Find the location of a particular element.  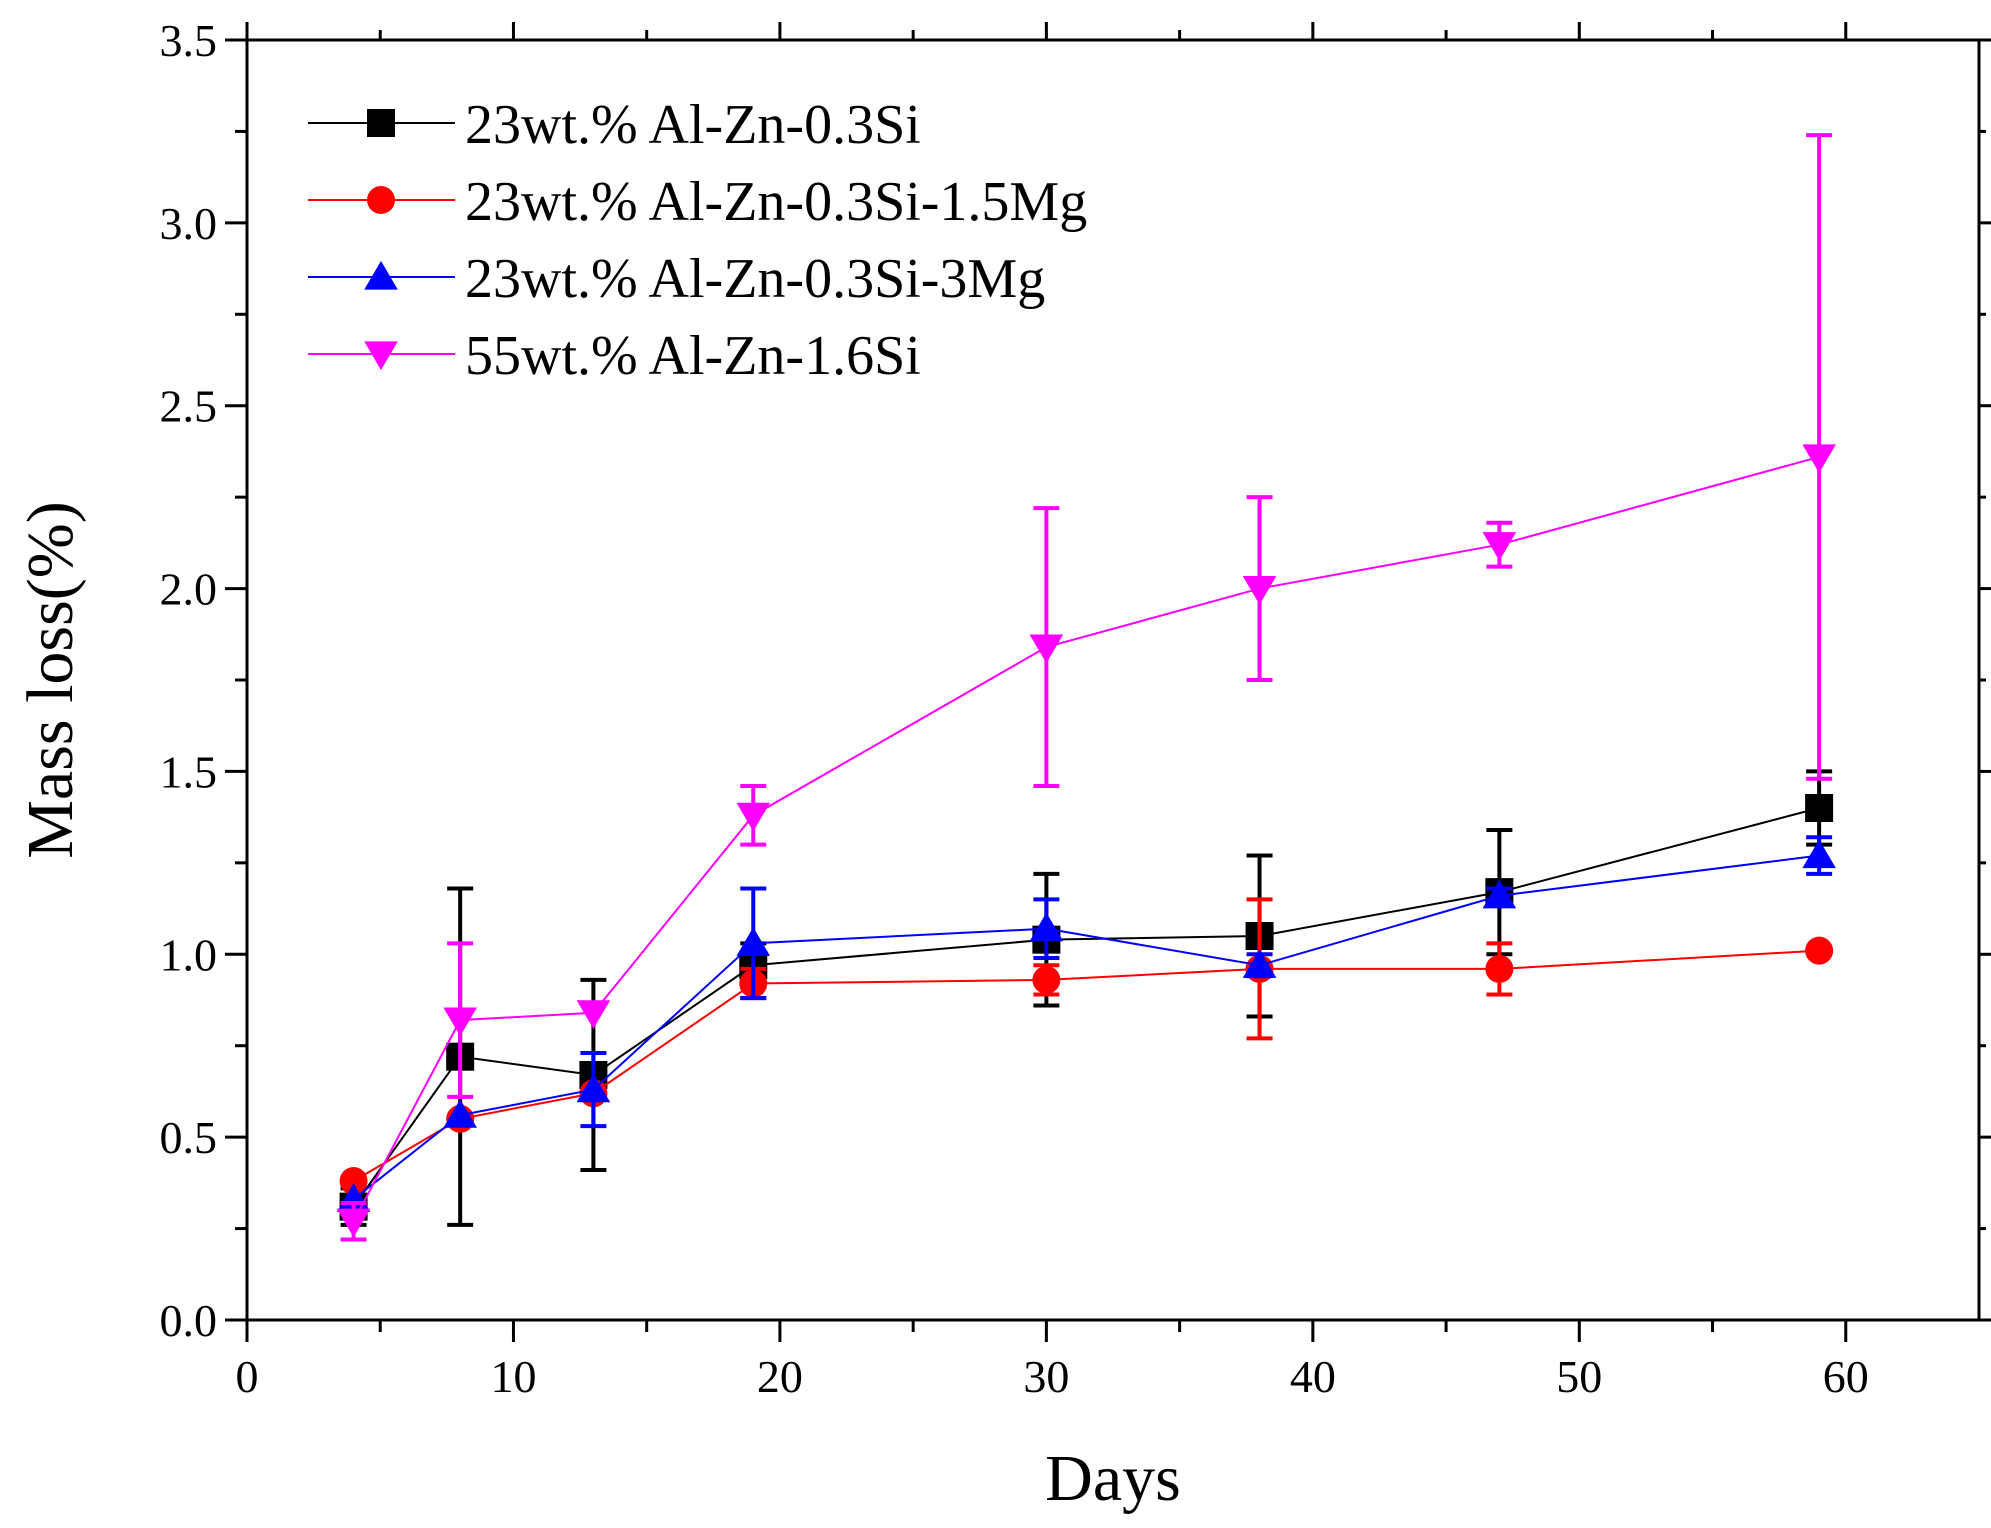

y-tick-label: 3.0 is located at coordinates (189, 223).